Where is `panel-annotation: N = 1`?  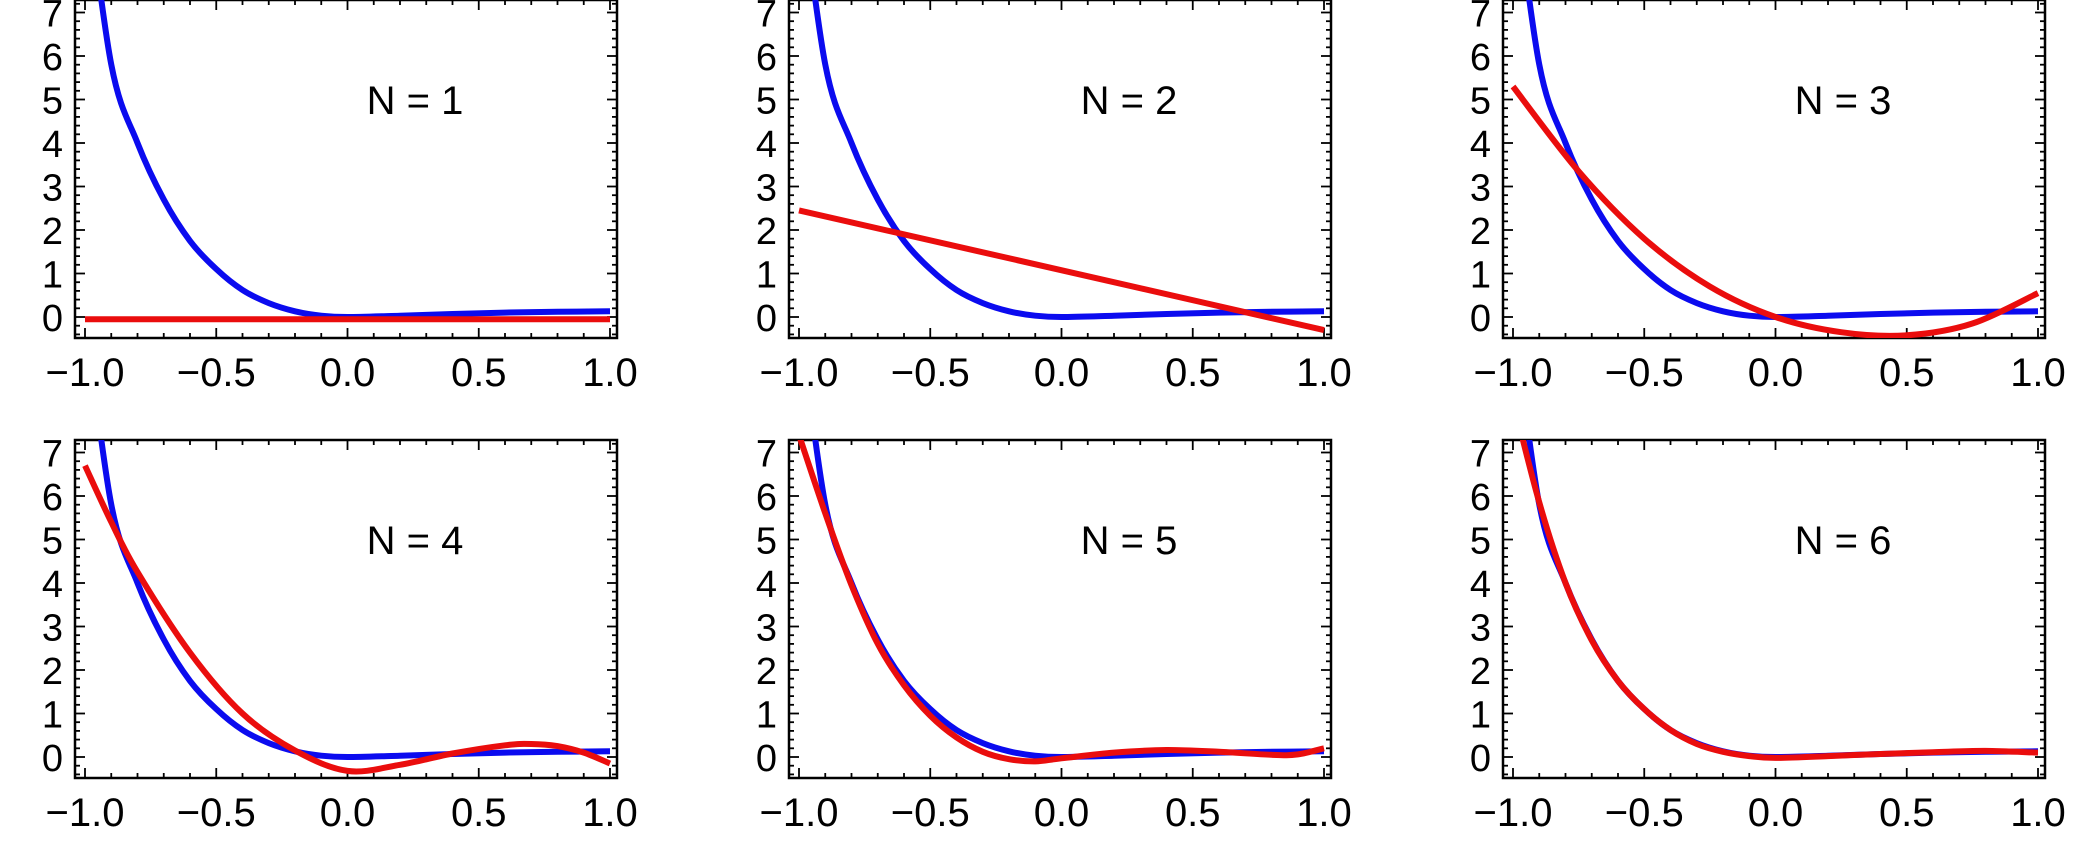 panel-annotation: N = 1 is located at coordinates (415, 101).